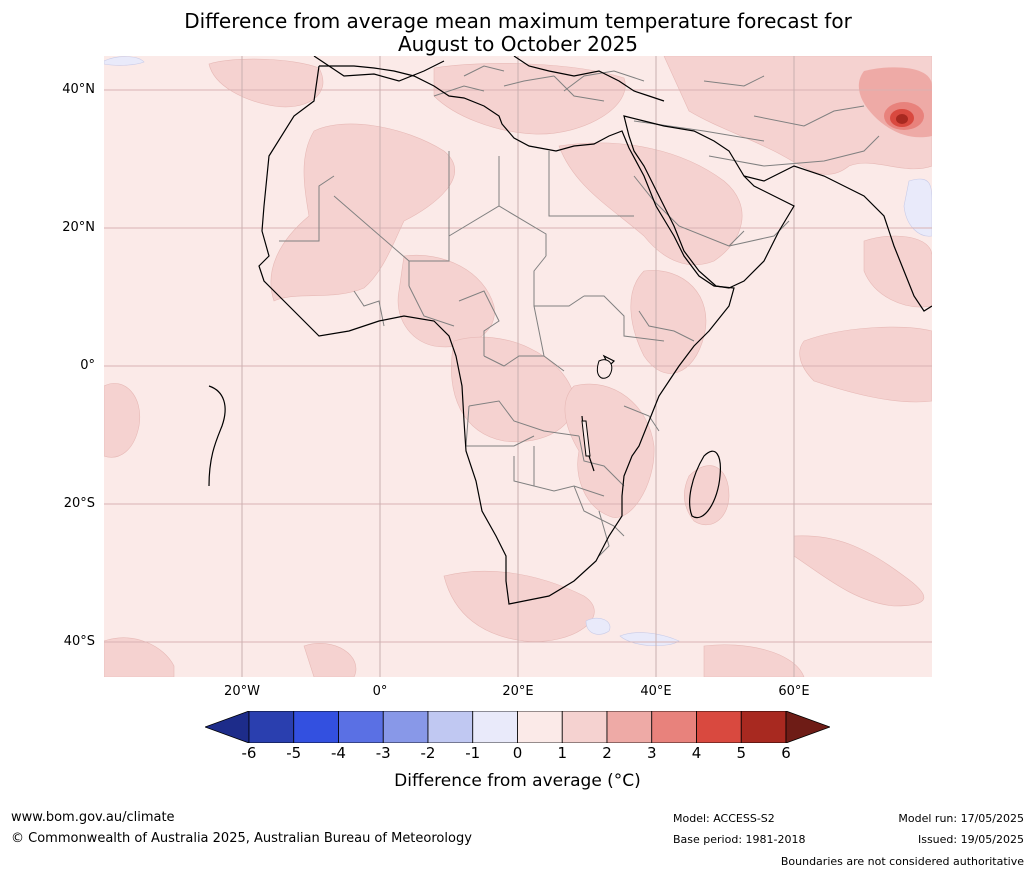 This screenshot has width=1035, height=873. What do you see at coordinates (78, 89) in the screenshot?
I see `lat-label-40n: 40°N` at bounding box center [78, 89].